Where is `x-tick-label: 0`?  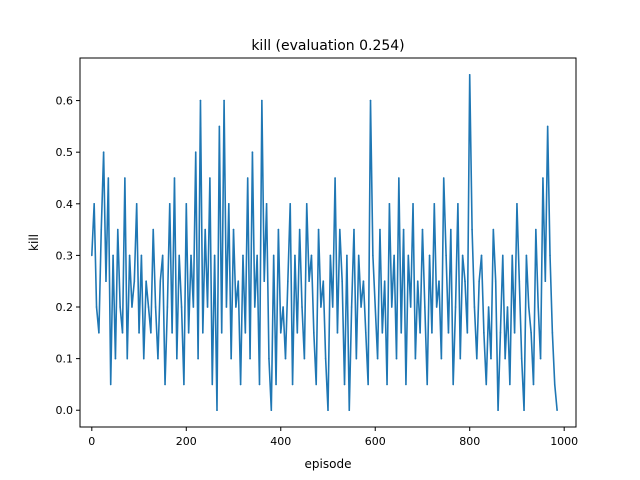
x-tick-label: 0 is located at coordinates (91, 441).